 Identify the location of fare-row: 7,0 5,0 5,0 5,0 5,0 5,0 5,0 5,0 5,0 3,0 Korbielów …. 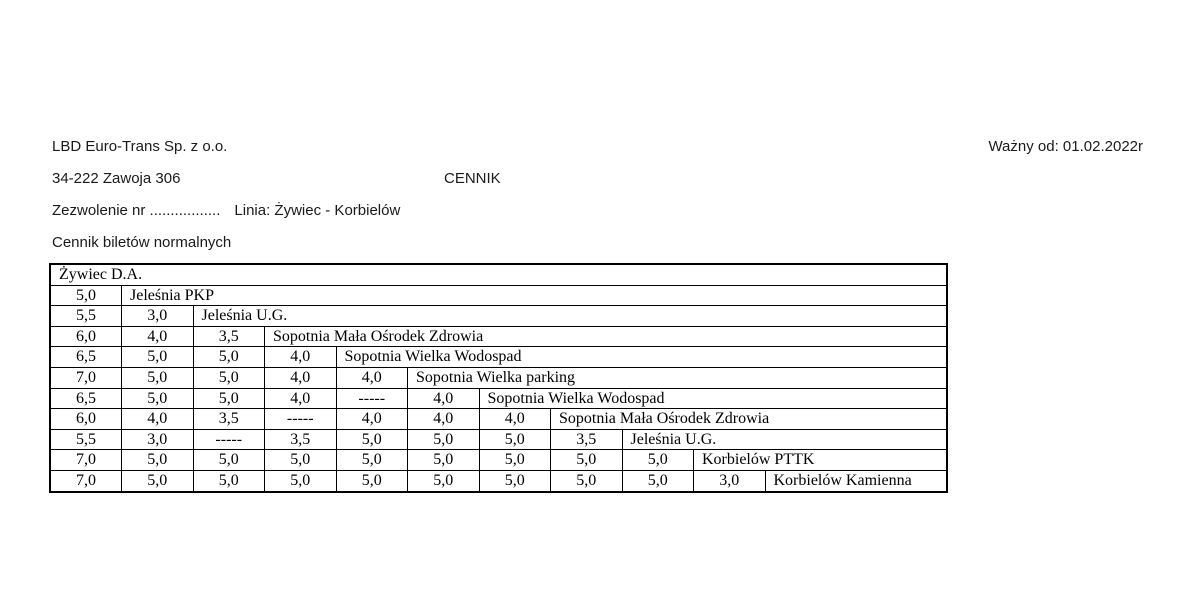
(498, 481).